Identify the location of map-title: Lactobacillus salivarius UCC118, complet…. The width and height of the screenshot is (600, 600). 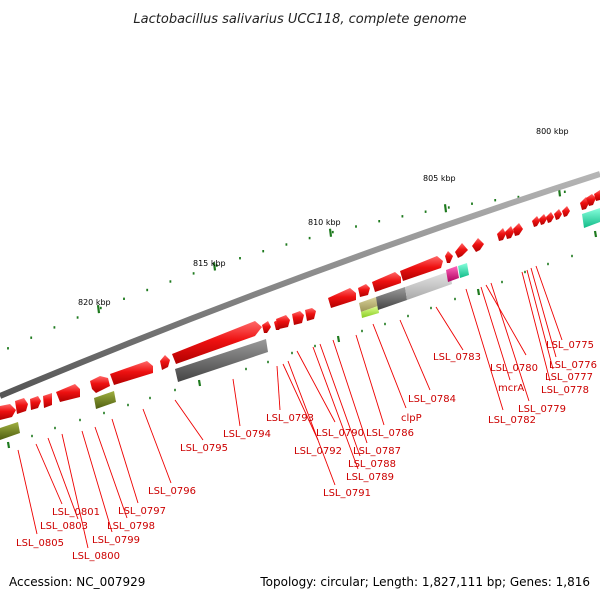
(299, 19).